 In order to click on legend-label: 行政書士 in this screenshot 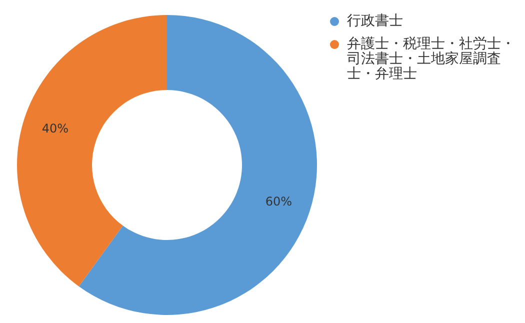, I will do `click(375, 21)`.